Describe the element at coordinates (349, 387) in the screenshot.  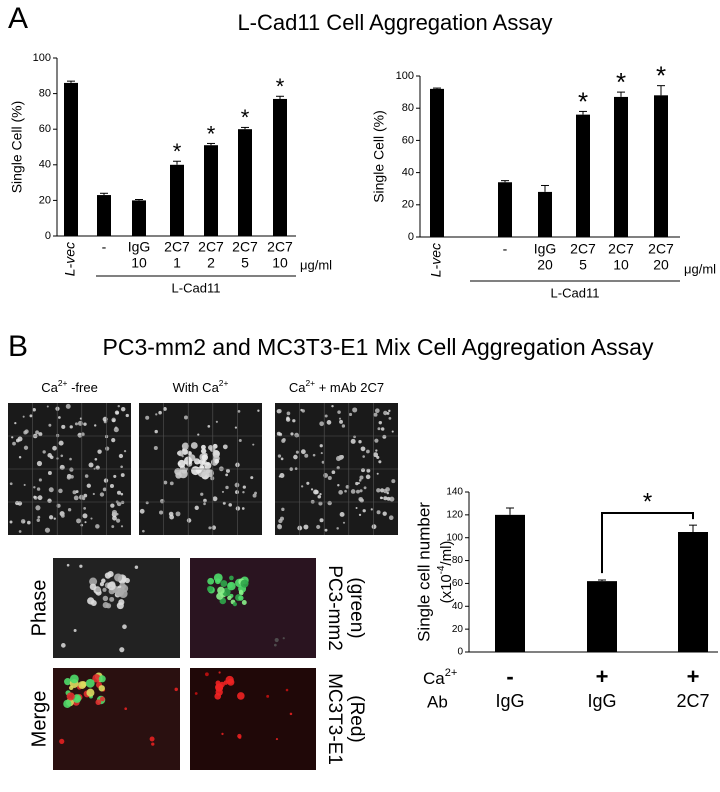
I see `image-caption-rest: + mAb 2C7` at that location.